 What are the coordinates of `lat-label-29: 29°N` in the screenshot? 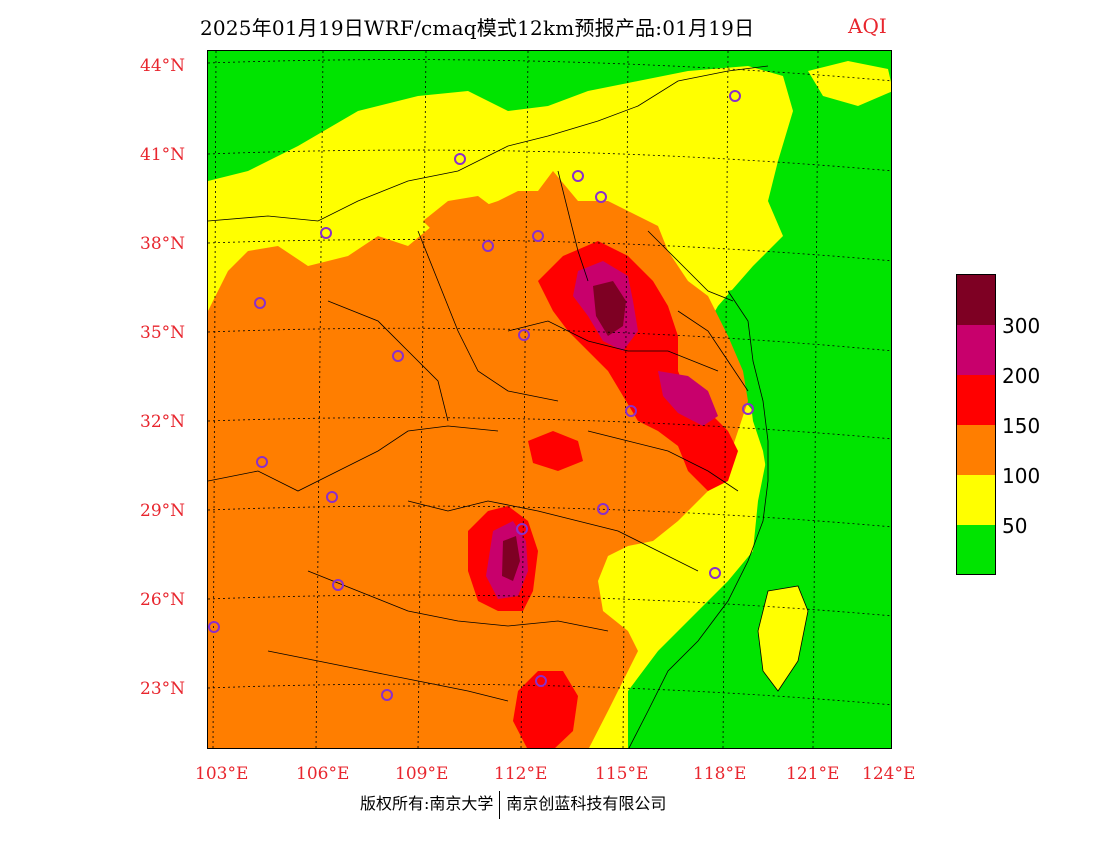 It's located at (163, 511).